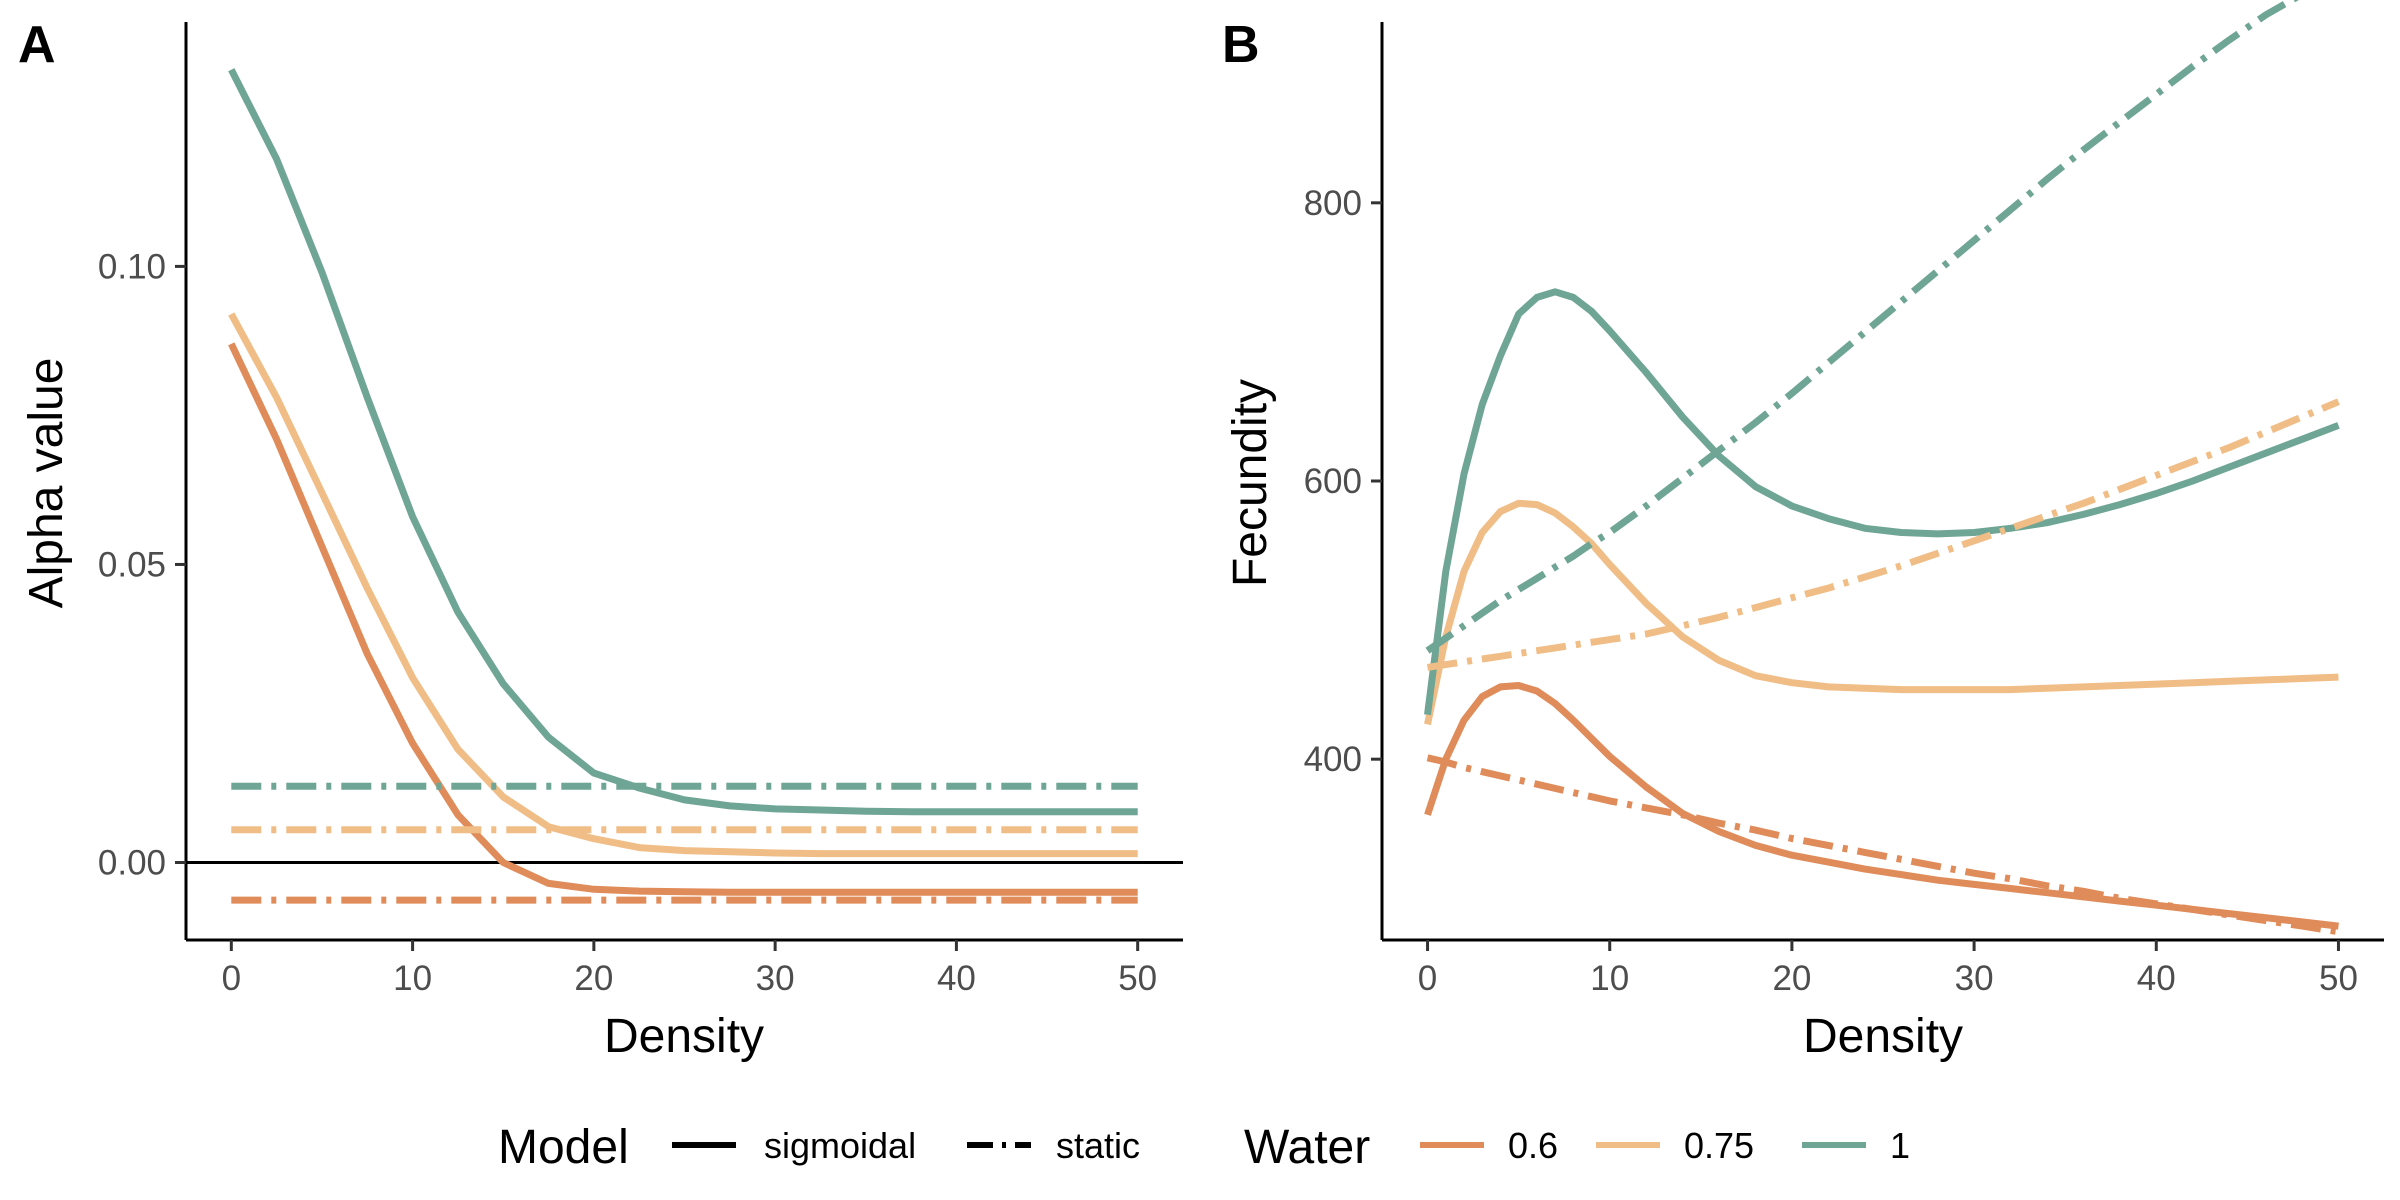 The image size is (2400, 1200). I want to click on panel-a-y-tick-label: 0.00, so click(132, 863).